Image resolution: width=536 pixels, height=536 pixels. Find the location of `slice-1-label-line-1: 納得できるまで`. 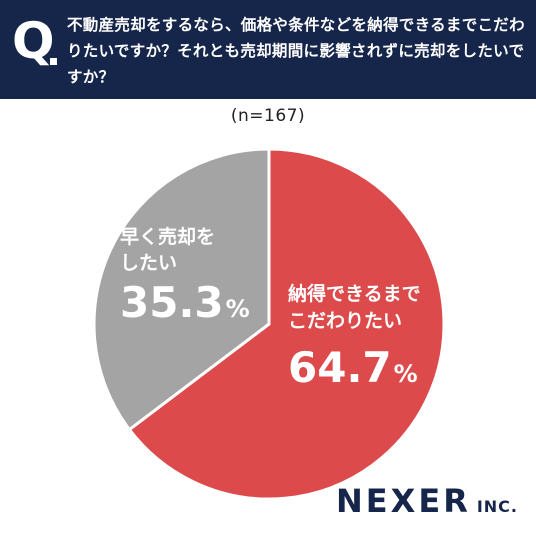

slice-1-label-line-1: 納得できるまで is located at coordinates (354, 293).